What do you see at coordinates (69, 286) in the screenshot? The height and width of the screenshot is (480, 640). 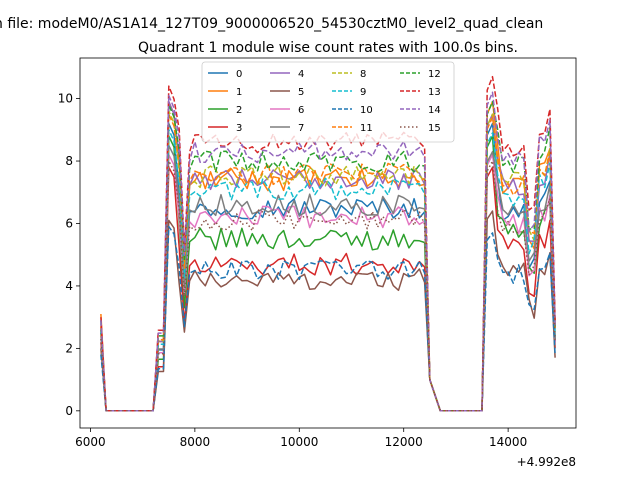 I see `y-tick-label: 4` at bounding box center [69, 286].